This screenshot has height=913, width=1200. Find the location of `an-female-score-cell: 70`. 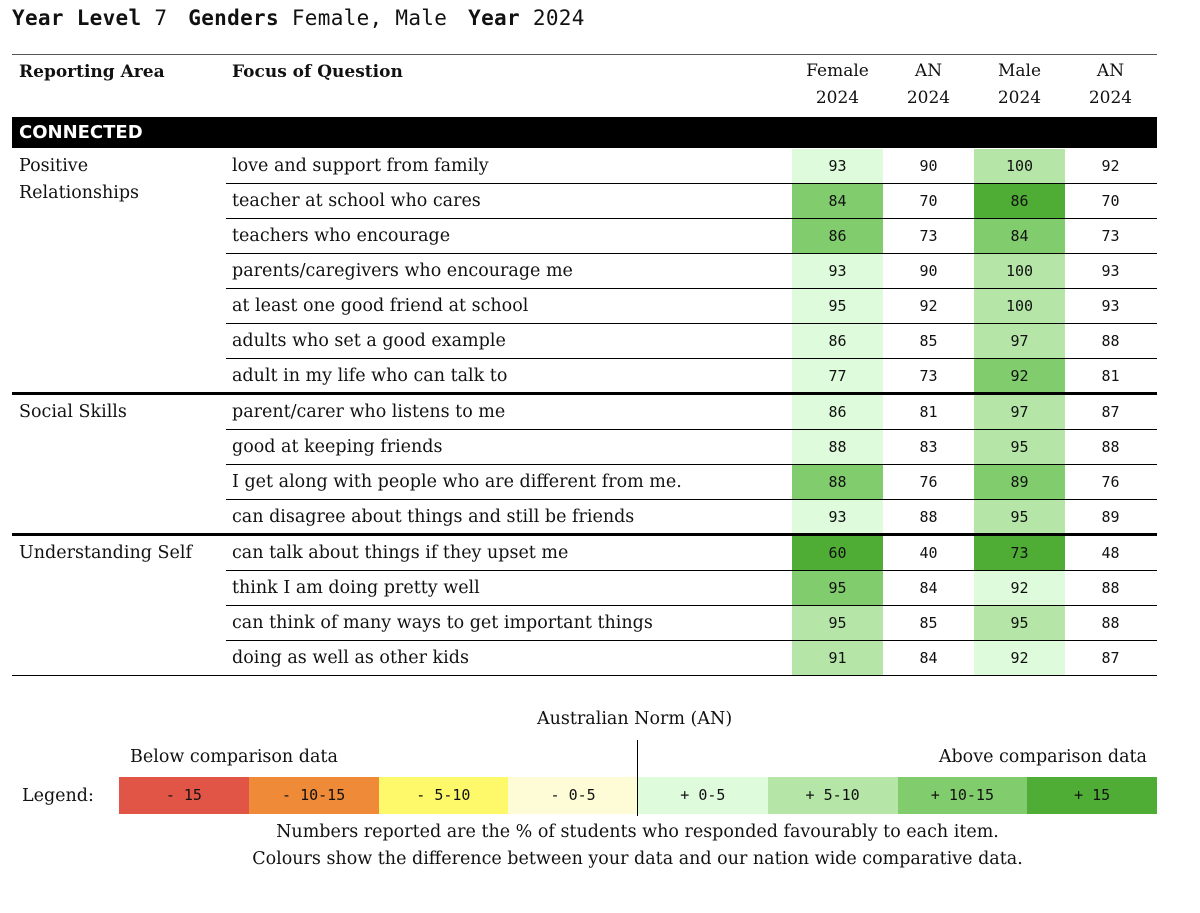

an-female-score-cell: 70 is located at coordinates (928, 201).